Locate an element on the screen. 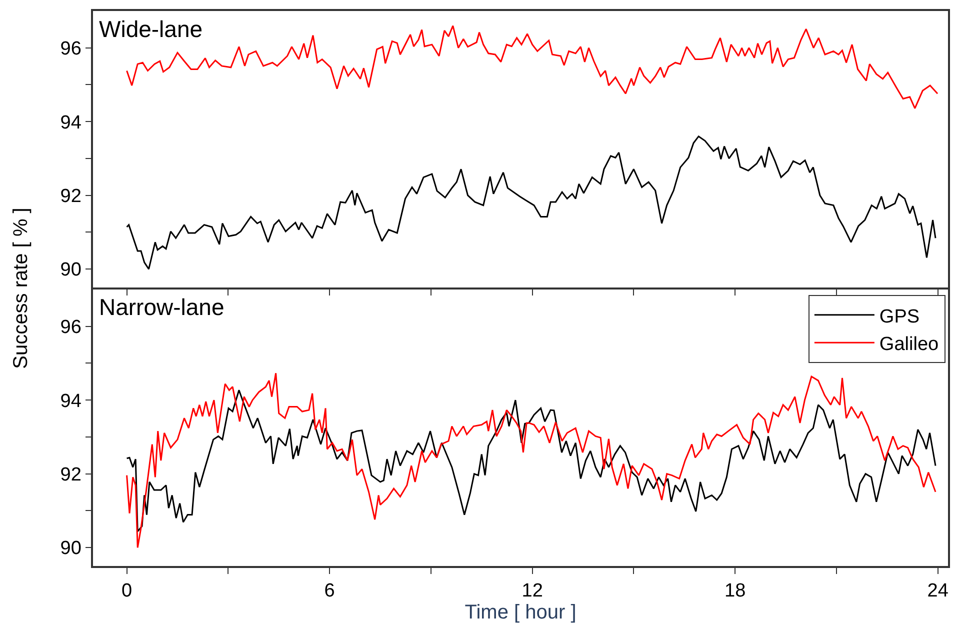  legend-label: GPS is located at coordinates (899, 317).